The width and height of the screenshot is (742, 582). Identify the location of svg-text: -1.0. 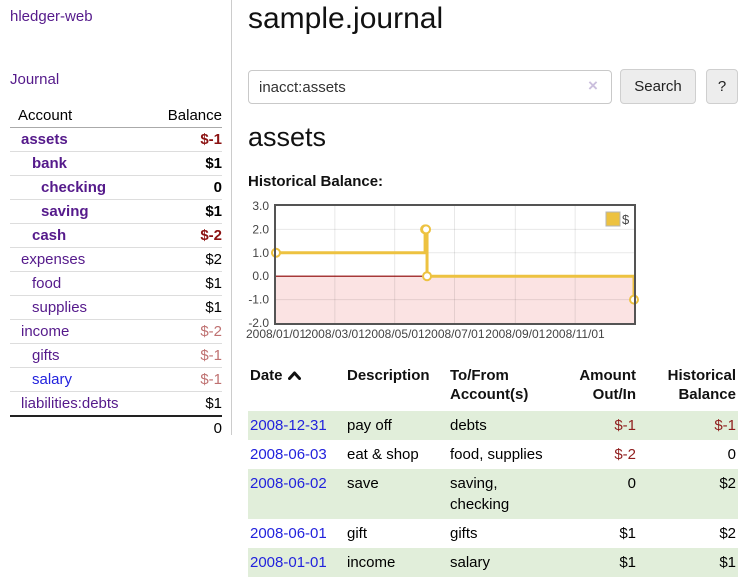
(258, 300).